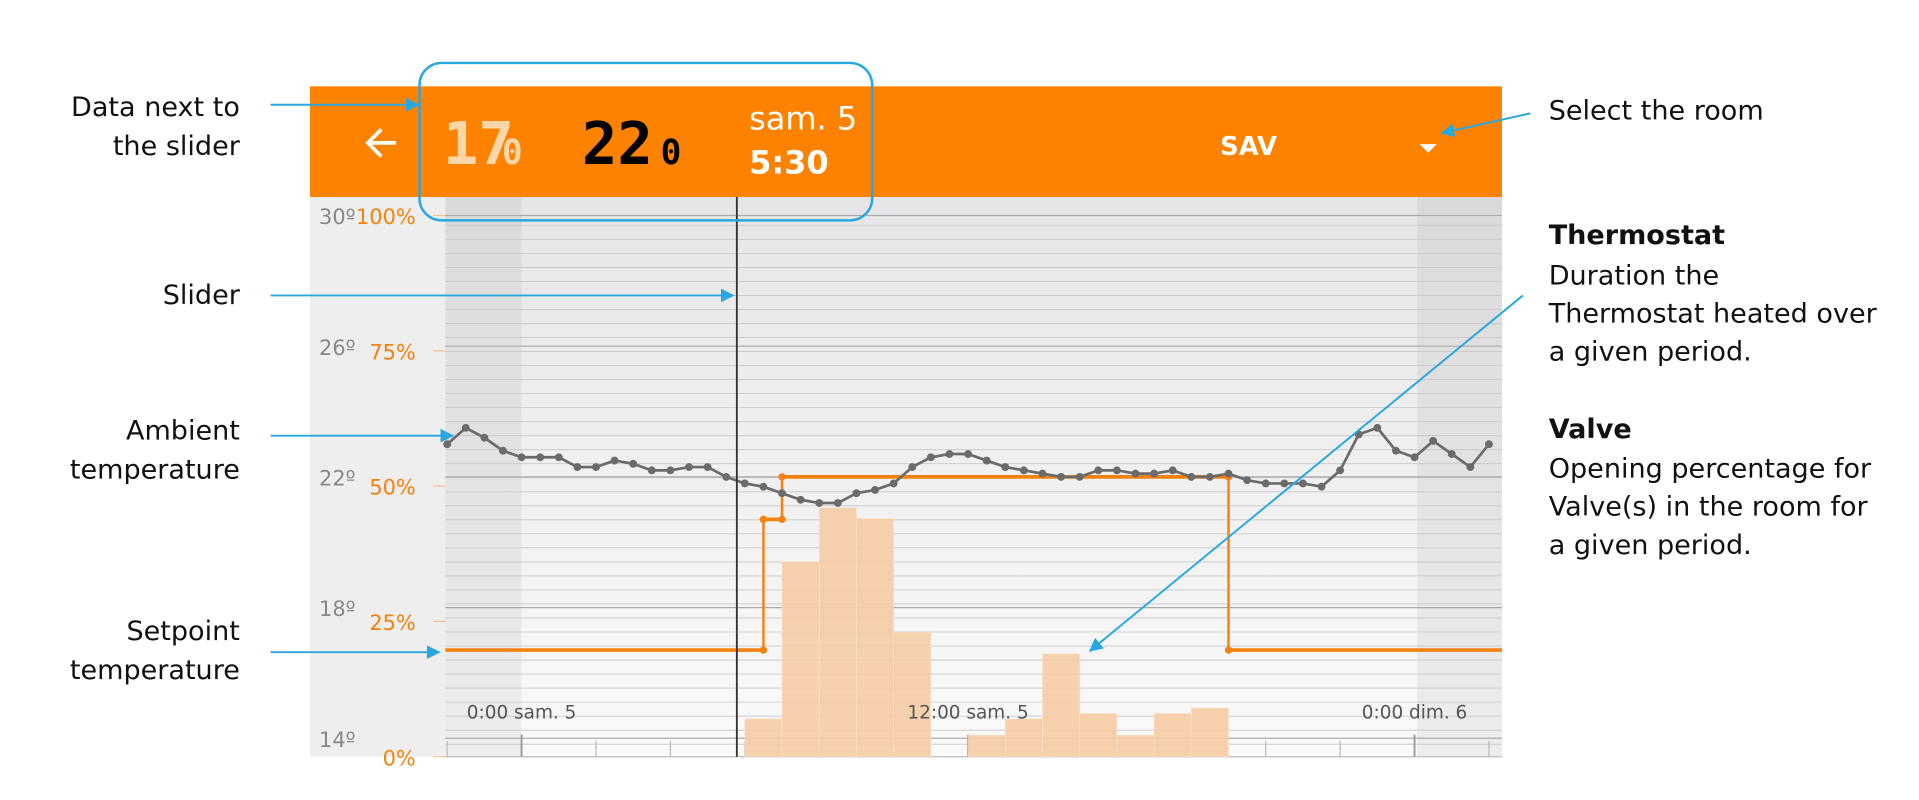 The width and height of the screenshot is (1919, 800). I want to click on percent-tick-label: 75%, so click(392, 352).